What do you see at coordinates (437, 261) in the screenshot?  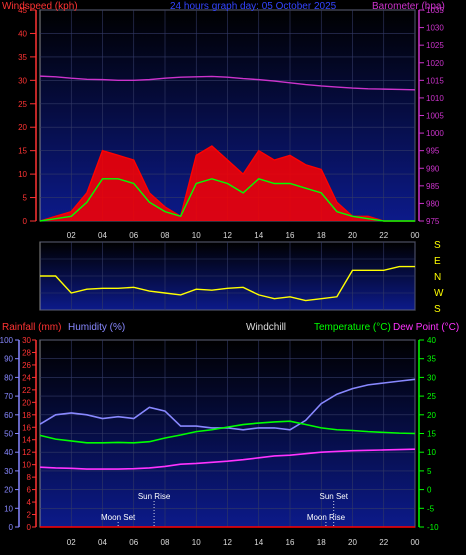 I see `direction-letter: E` at bounding box center [437, 261].